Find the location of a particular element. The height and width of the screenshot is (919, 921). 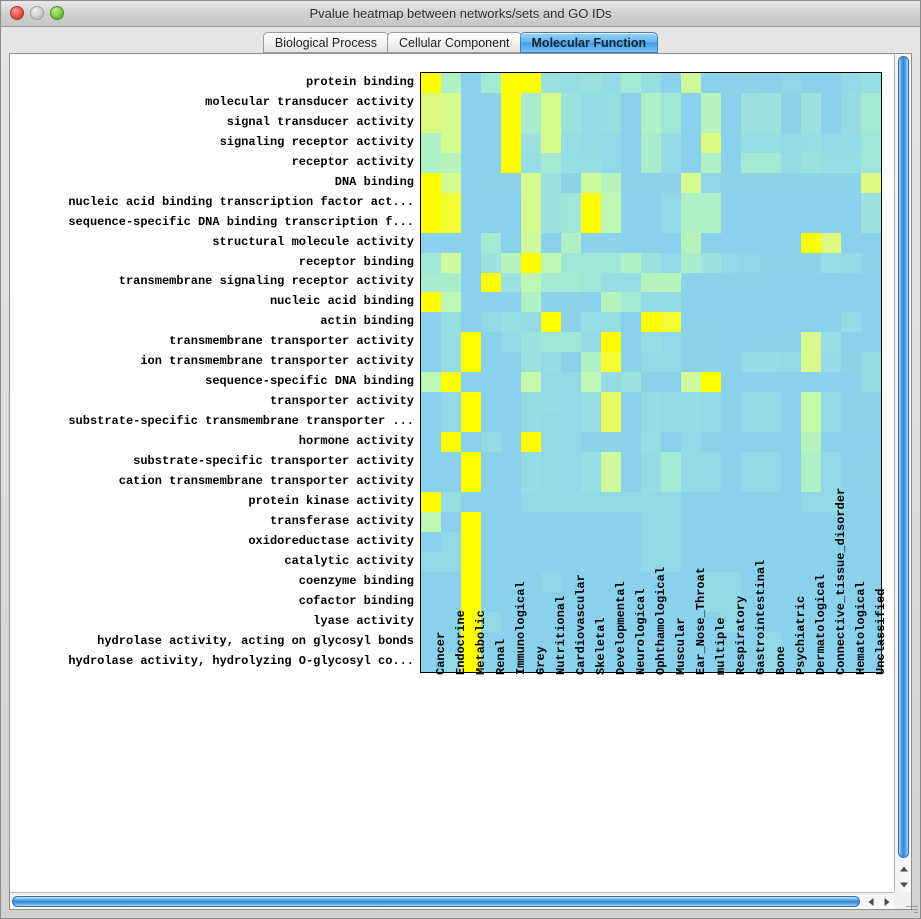

resize-grip is located at coordinates (911, 909).